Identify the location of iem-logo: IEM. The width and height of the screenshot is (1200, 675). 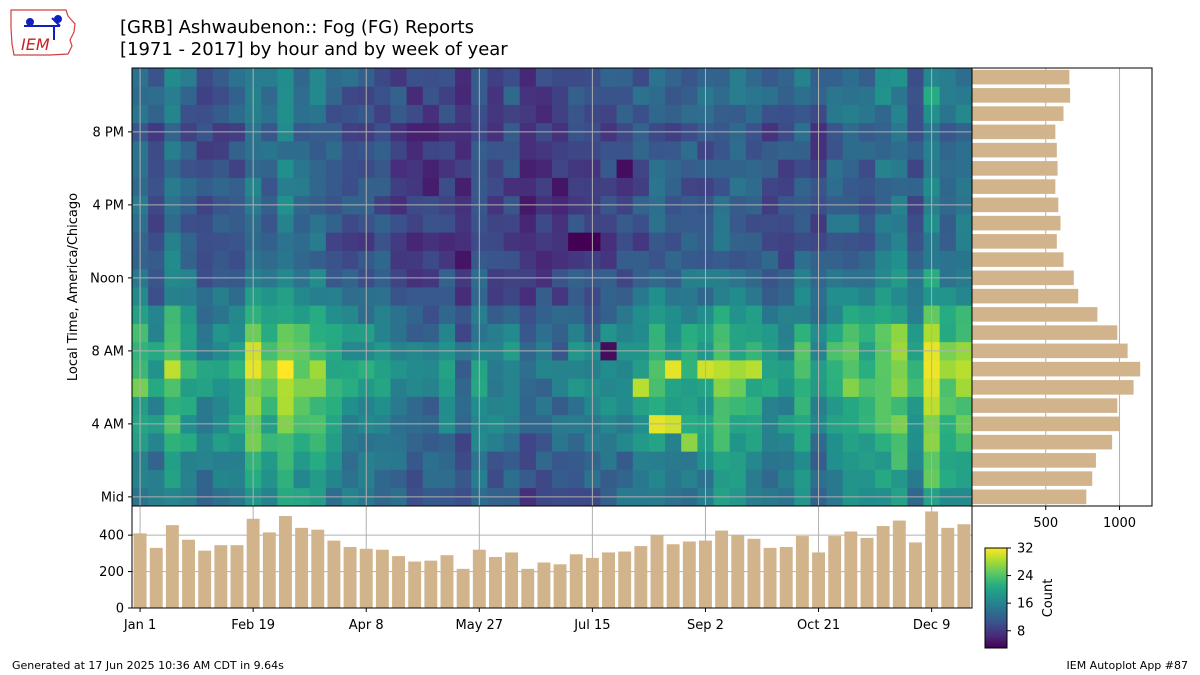
(43, 32).